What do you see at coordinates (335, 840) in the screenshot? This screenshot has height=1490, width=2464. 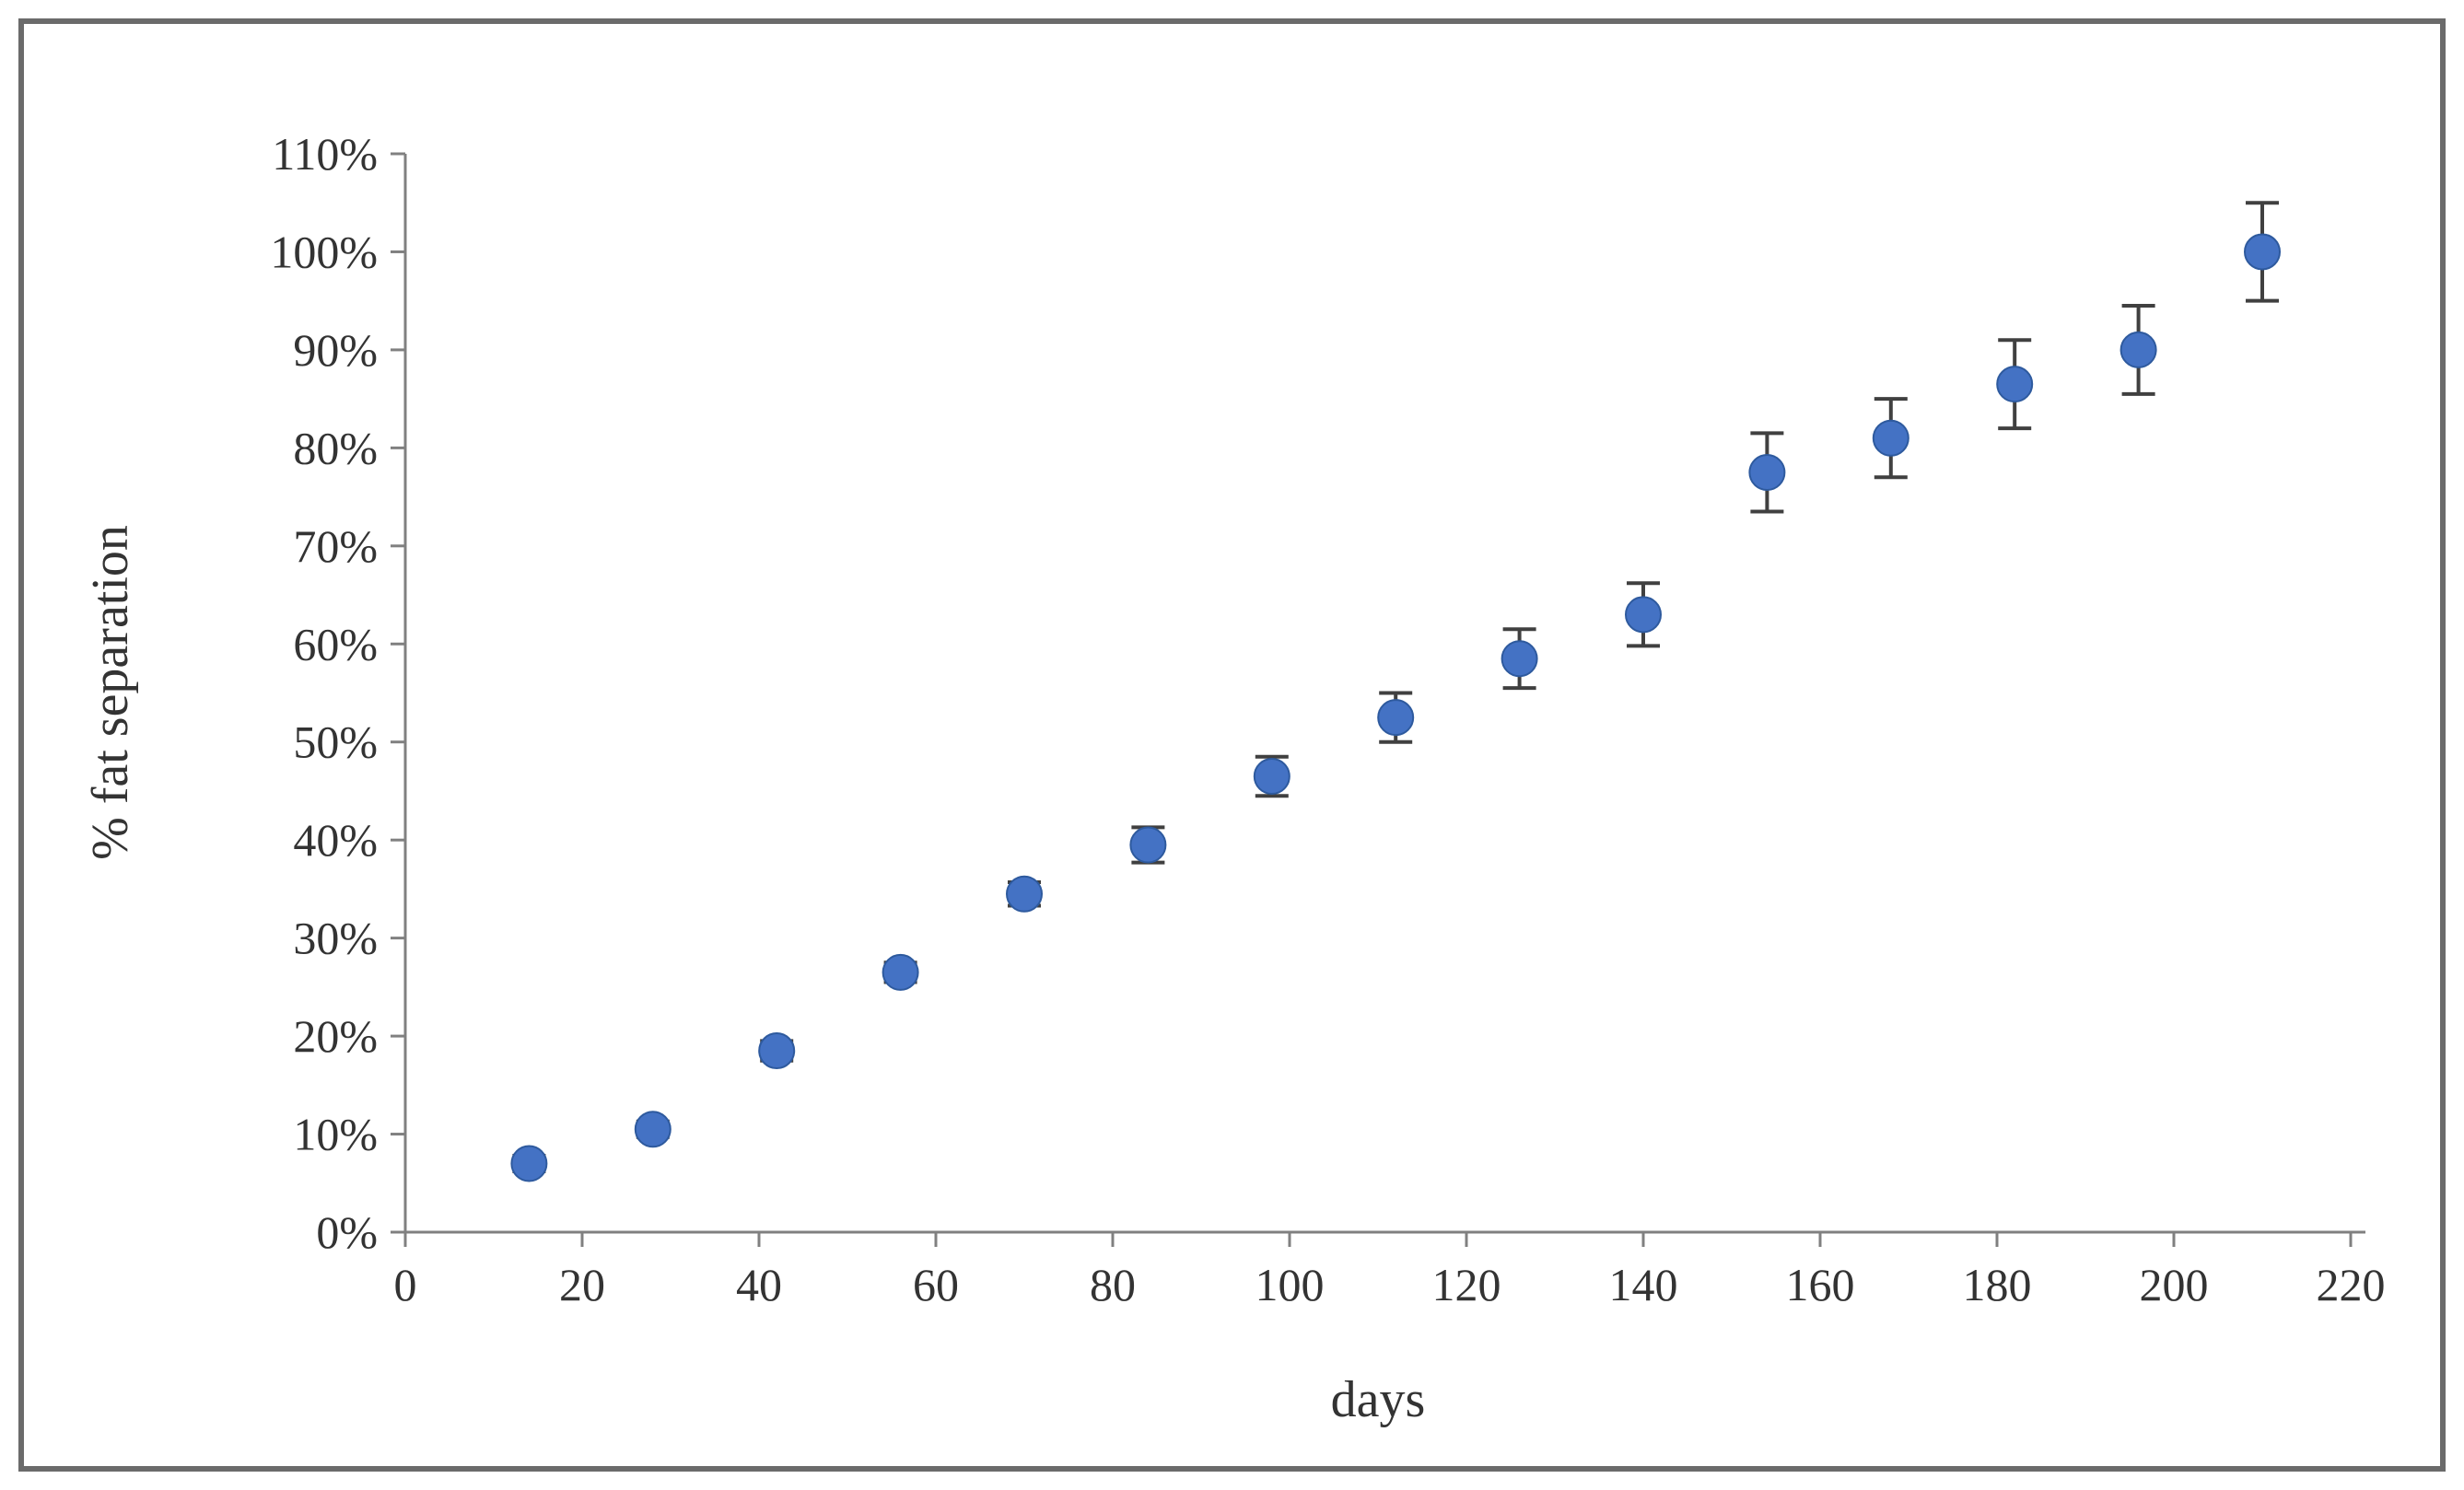 I see `y-tick-label: 40%` at bounding box center [335, 840].